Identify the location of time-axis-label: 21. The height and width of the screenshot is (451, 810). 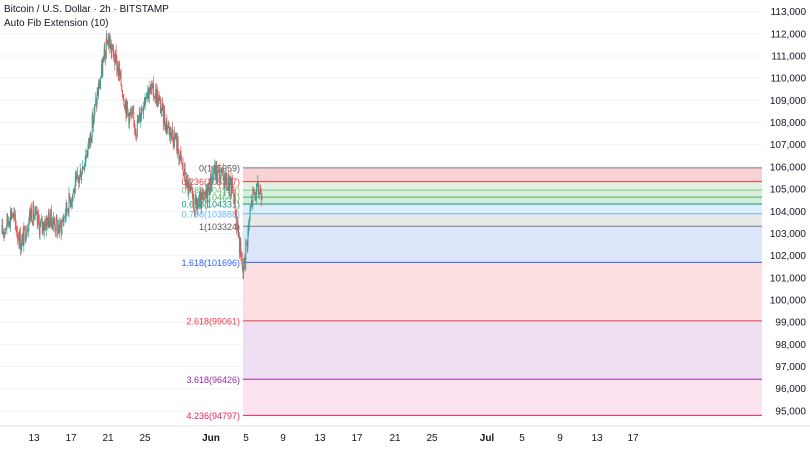
(395, 438).